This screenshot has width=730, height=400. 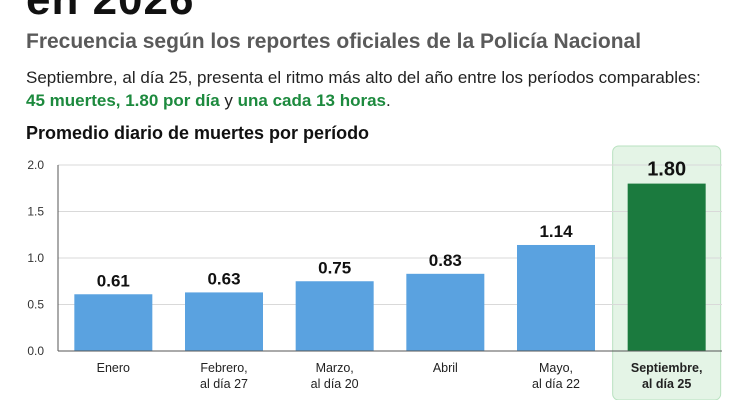 What do you see at coordinates (198, 133) in the screenshot?
I see `chart-title: Promedio diario de muertes por período` at bounding box center [198, 133].